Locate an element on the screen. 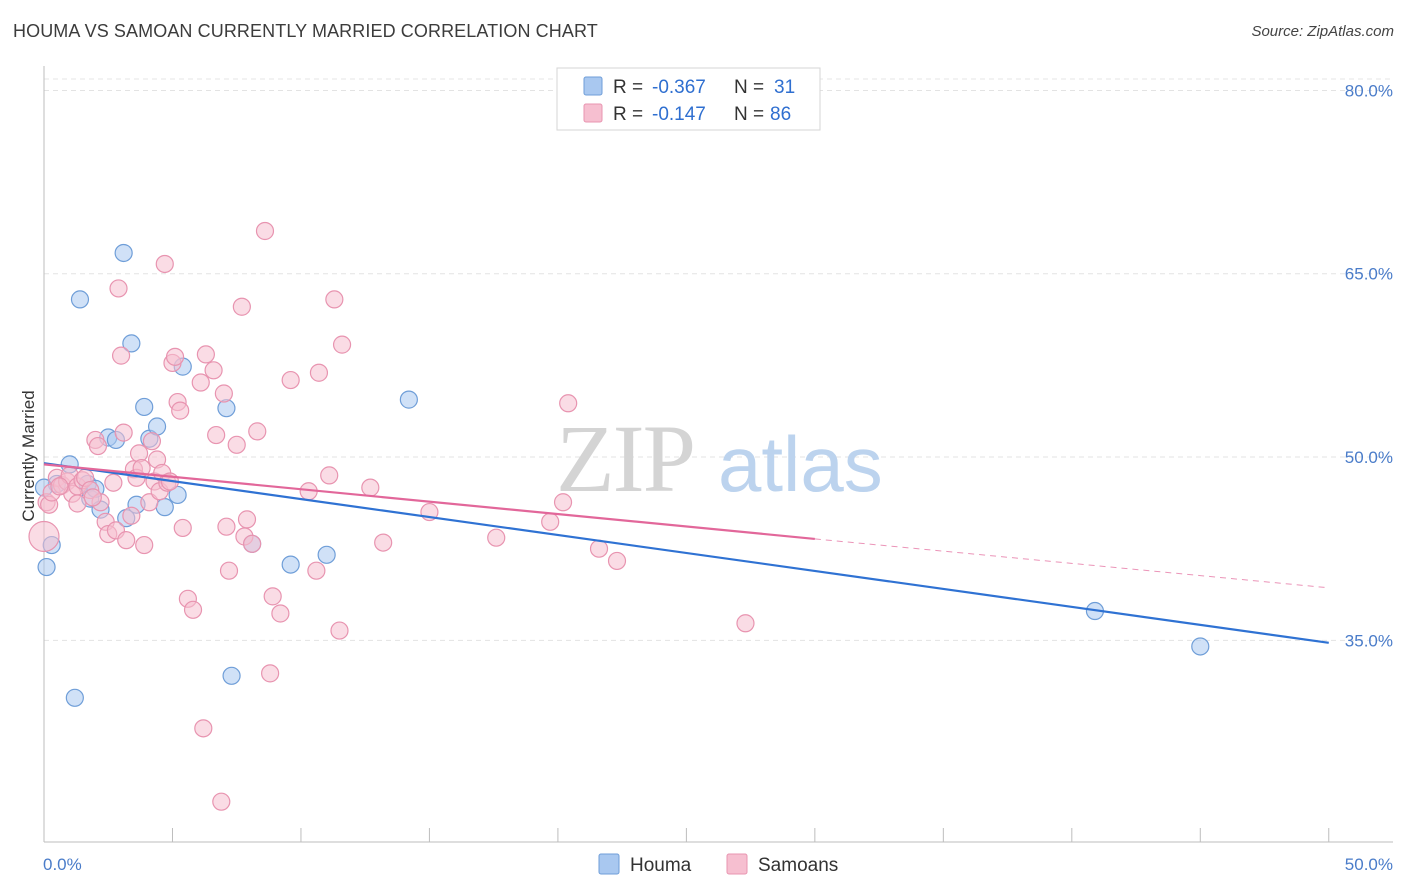  y-tick-label-80: 80.0% is located at coordinates (1369, 90).